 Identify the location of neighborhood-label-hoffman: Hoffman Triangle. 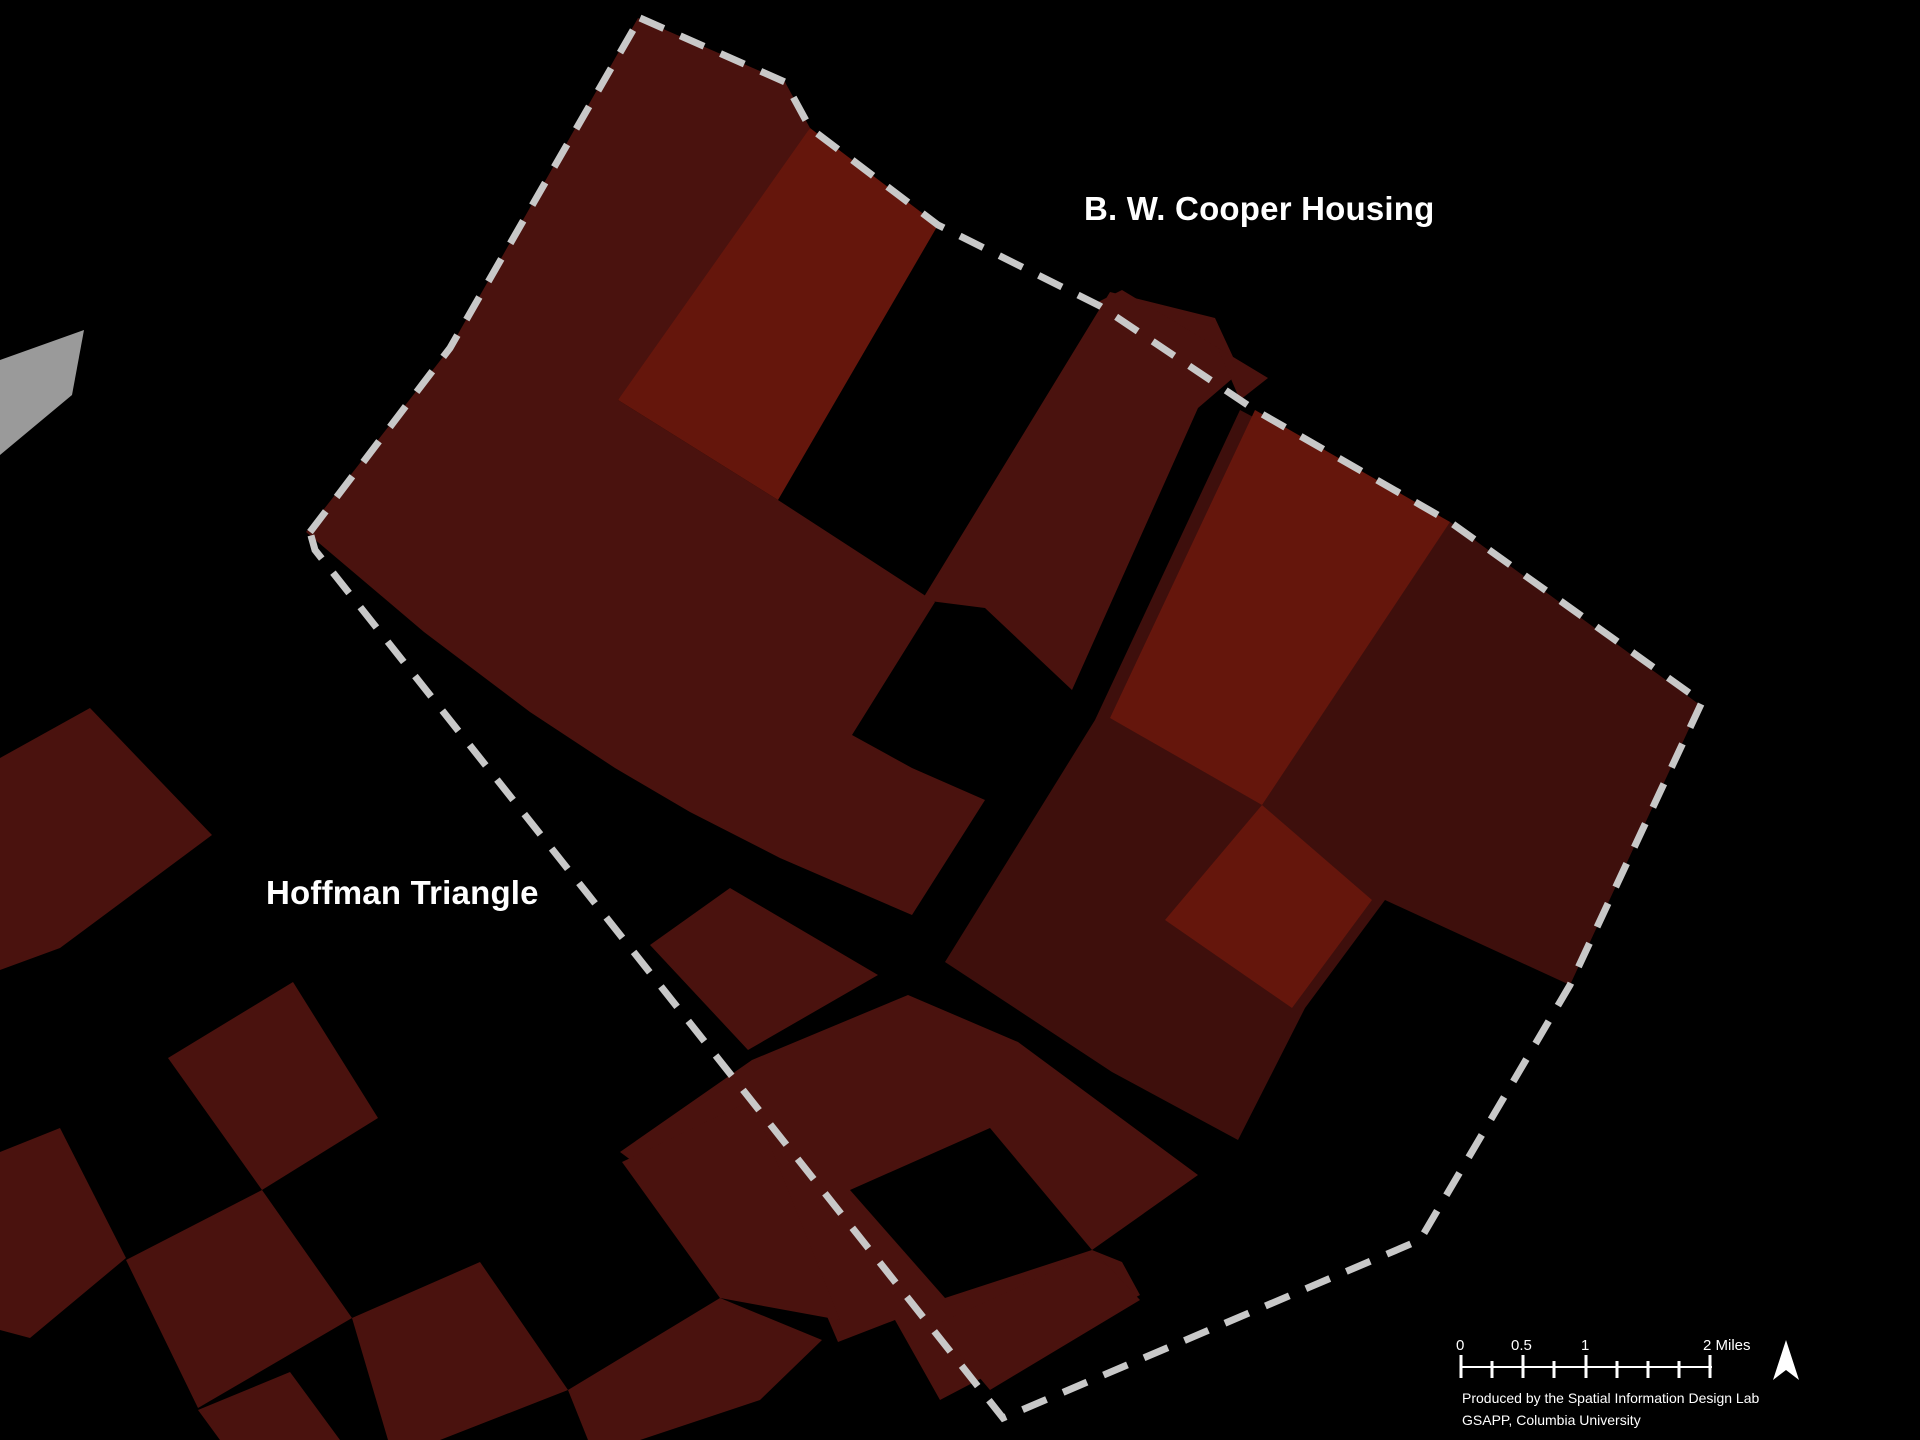
(402, 892).